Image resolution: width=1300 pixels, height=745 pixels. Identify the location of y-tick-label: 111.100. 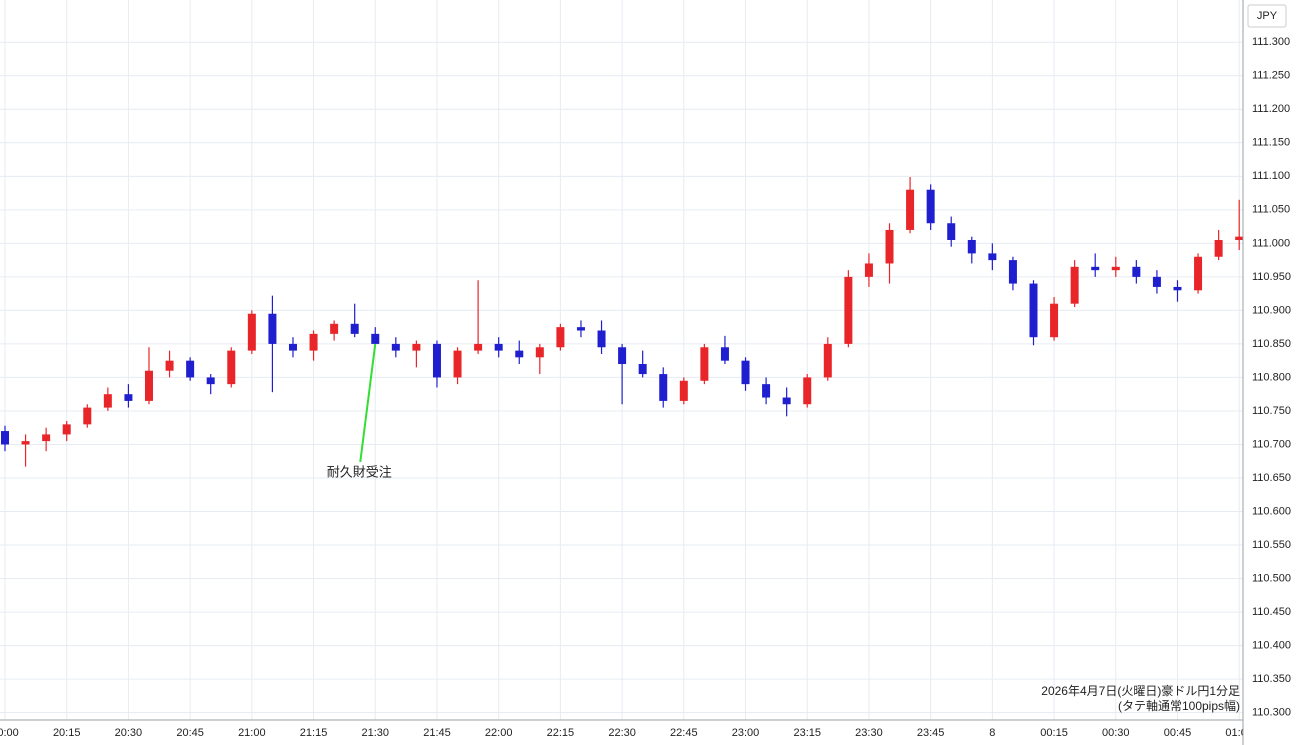
(1271, 176).